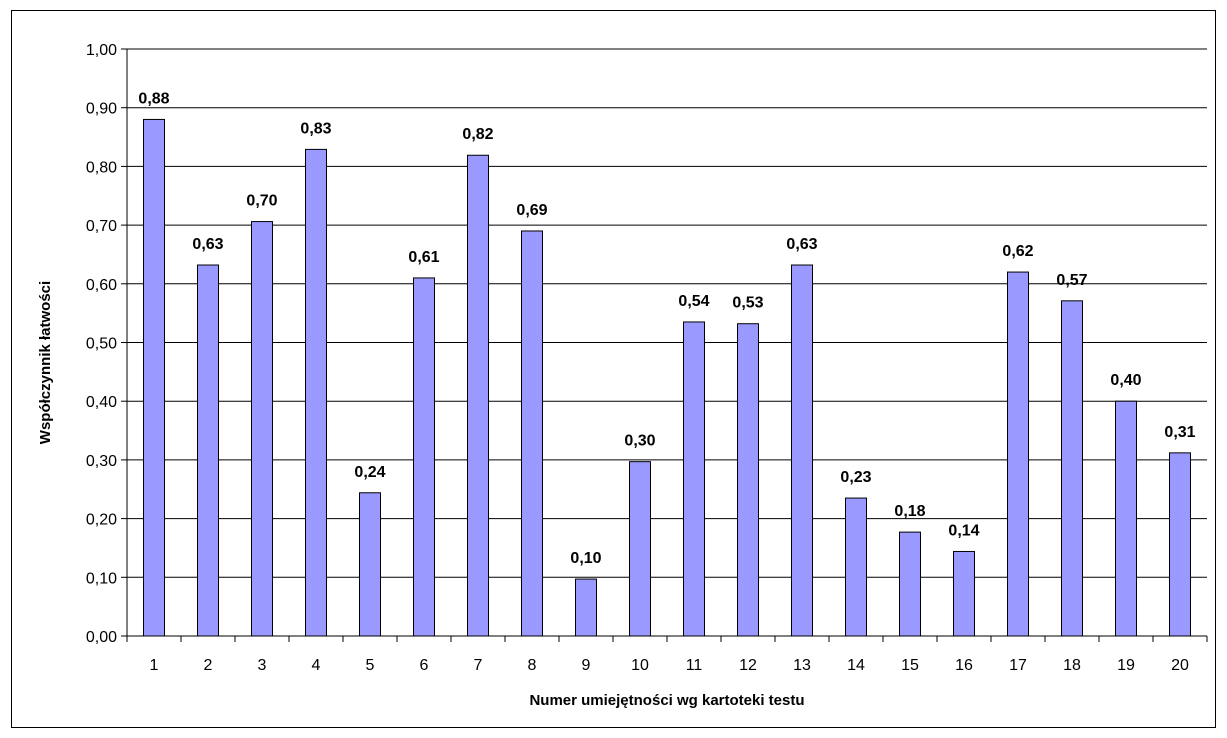 This screenshot has height=738, width=1227. I want to click on data-label: 0,31, so click(1179, 432).